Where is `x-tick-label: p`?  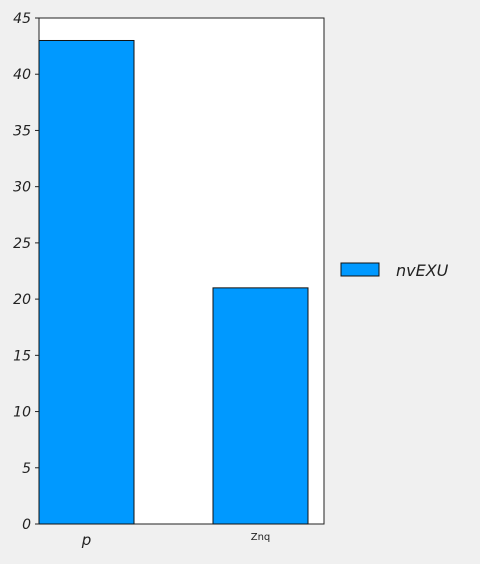 x-tick-label: p is located at coordinates (86, 540).